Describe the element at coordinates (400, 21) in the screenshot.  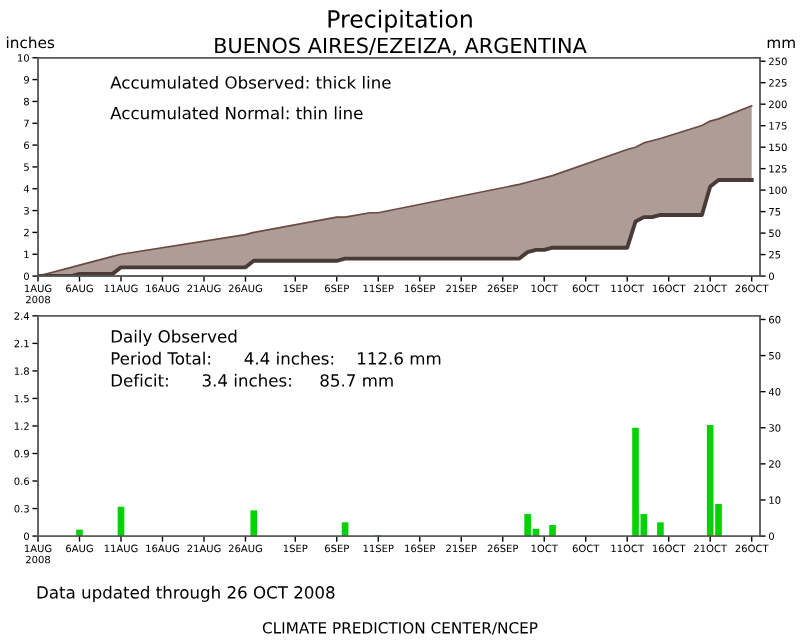
I see `chart-title: Precipitation` at that location.